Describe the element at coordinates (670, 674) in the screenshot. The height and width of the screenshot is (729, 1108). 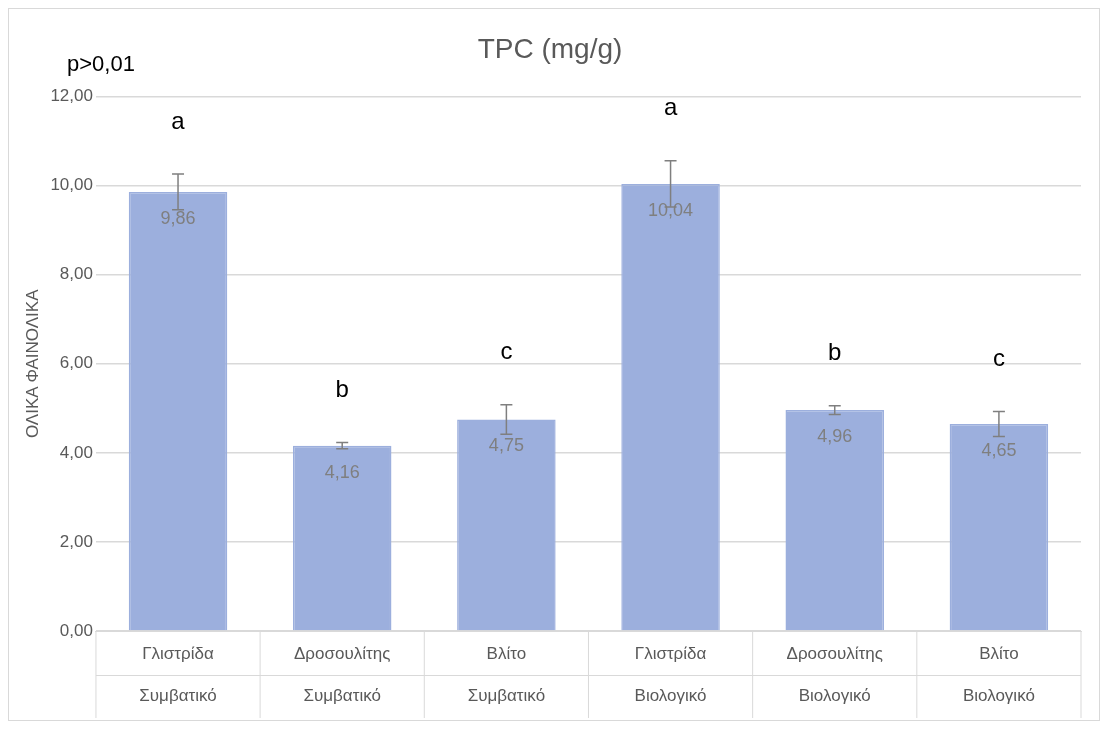
I see `category-label: Γλιστρίδα Βιολογικό` at that location.